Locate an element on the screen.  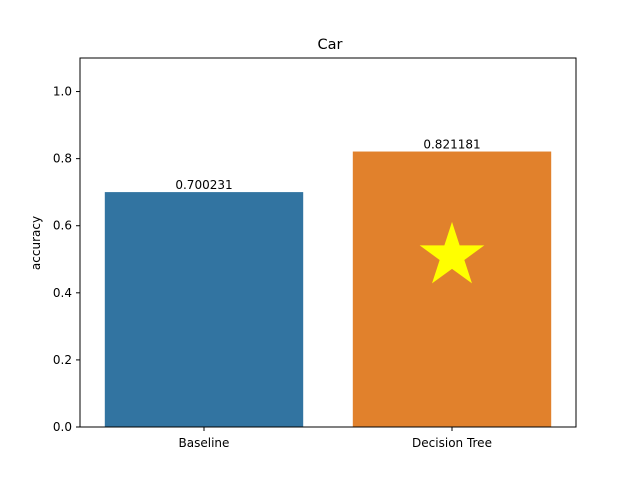
y-axis-label: accuracy is located at coordinates (36, 243).